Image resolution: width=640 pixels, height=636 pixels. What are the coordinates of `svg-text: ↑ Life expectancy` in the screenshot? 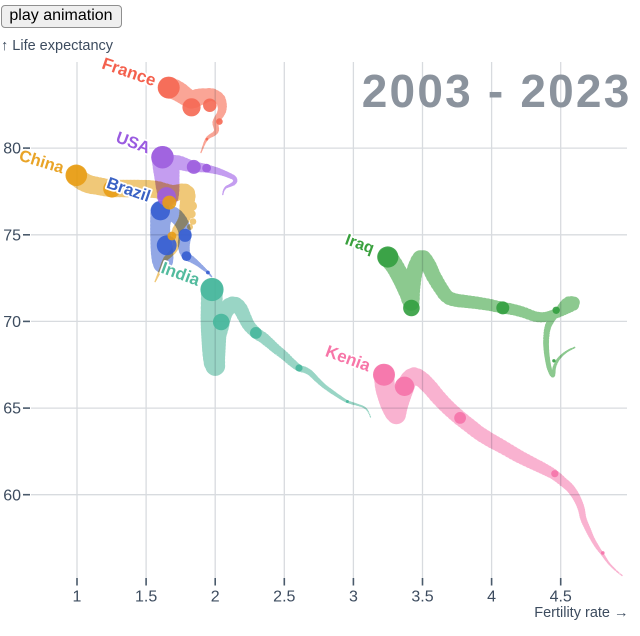 It's located at (57, 46).